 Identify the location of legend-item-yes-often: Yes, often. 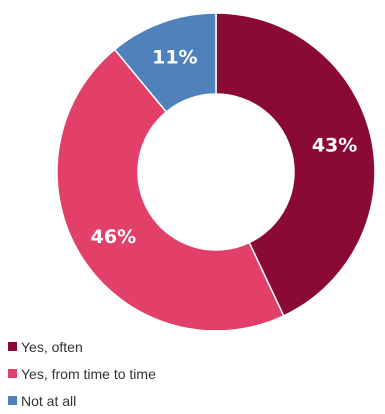
(82, 346).